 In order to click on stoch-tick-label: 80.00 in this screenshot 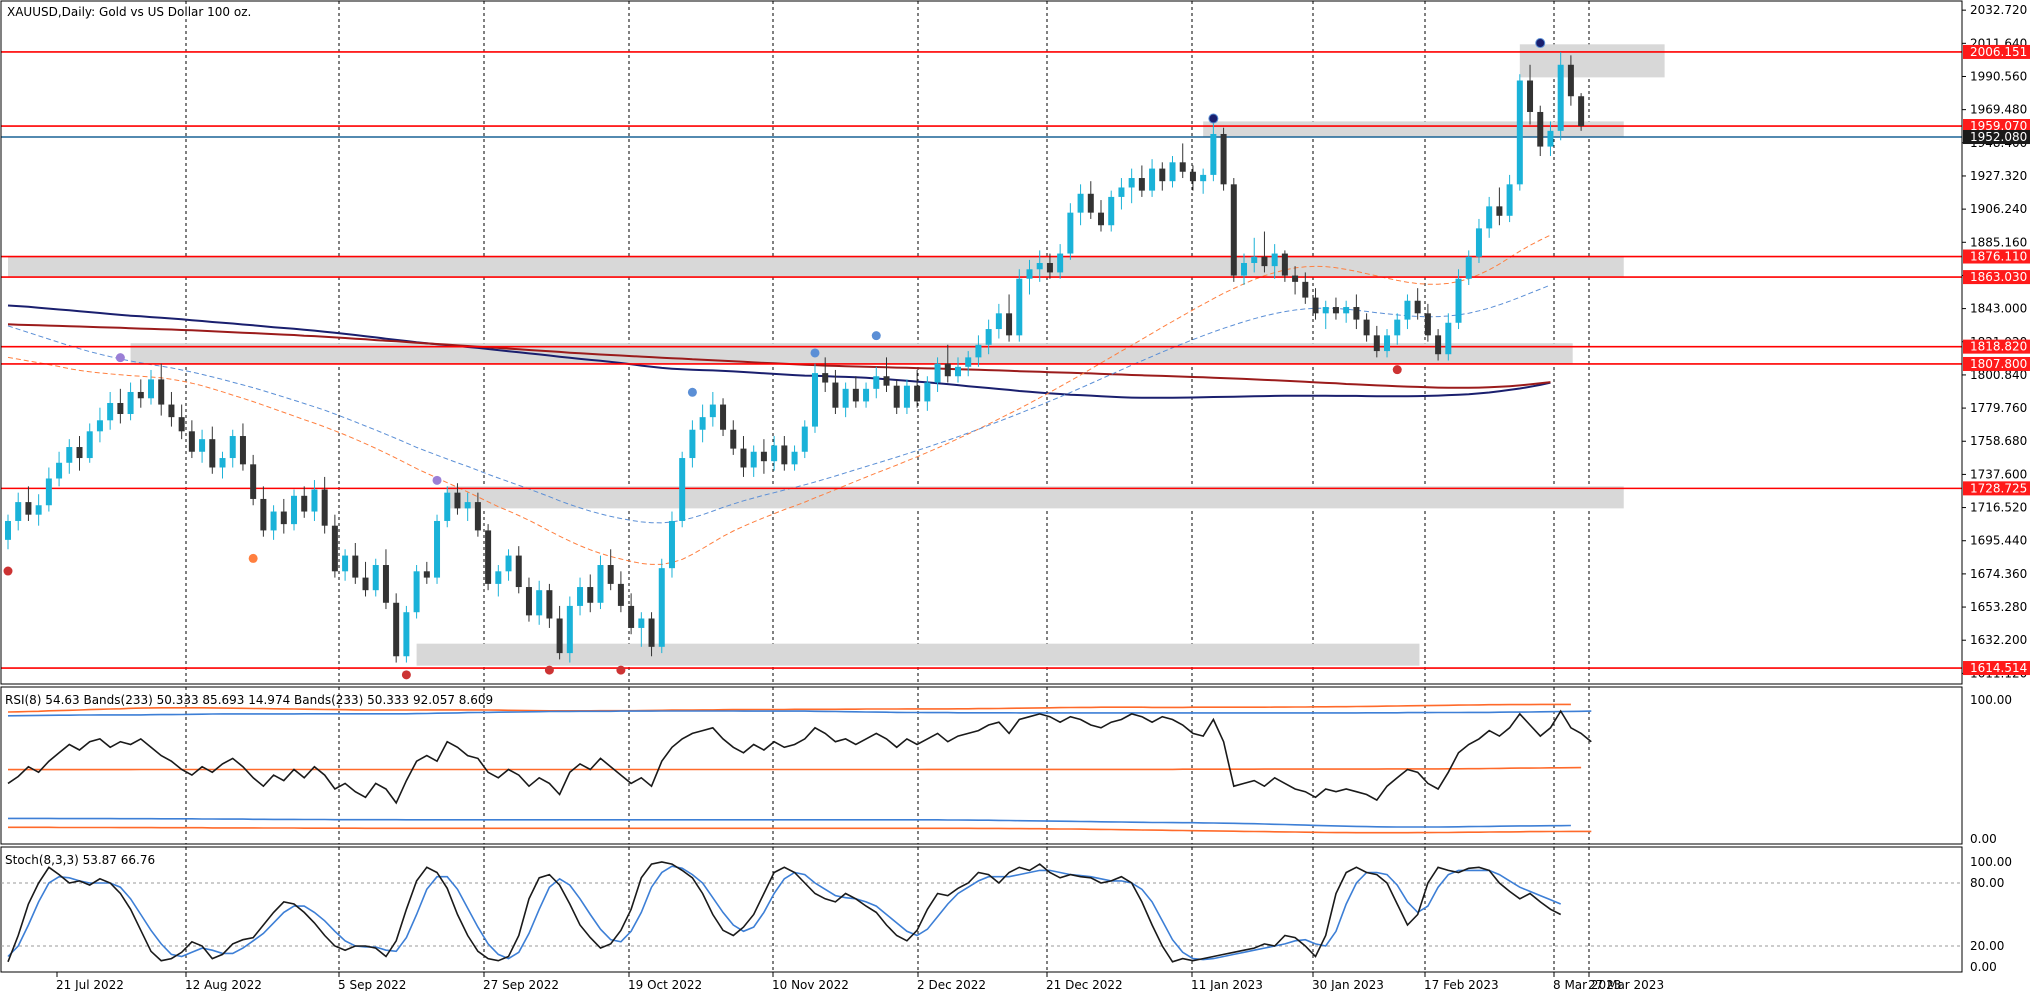, I will do `click(1987, 883)`.